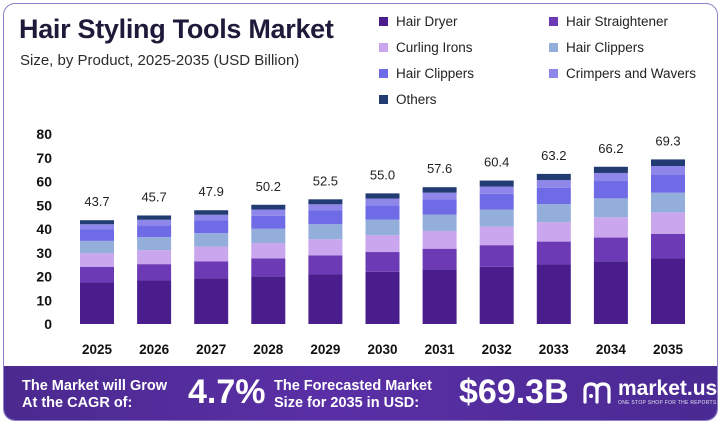 The height and width of the screenshot is (426, 723). Describe the element at coordinates (268, 186) in the screenshot. I see `total-data-label: 50.2` at that location.